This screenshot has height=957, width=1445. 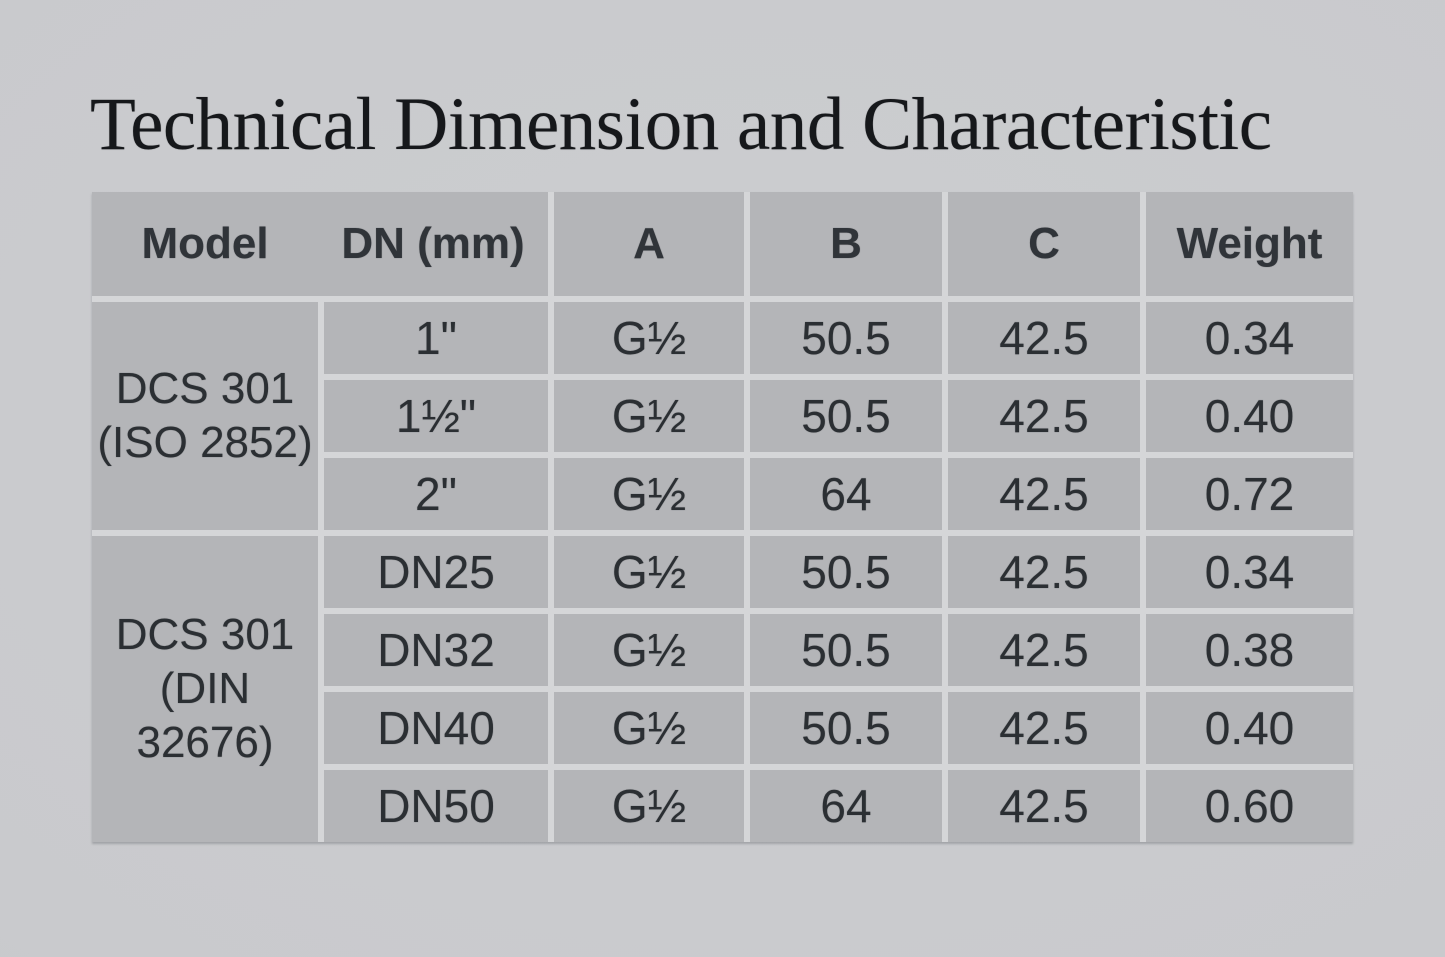 I want to click on cell-g2r1-weight: 0.34, so click(x=1249, y=572).